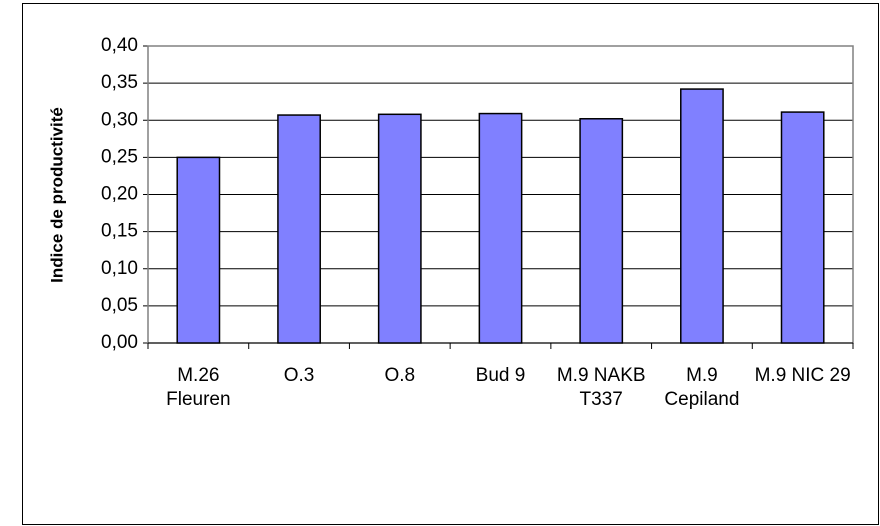 The height and width of the screenshot is (526, 880). What do you see at coordinates (299, 375) in the screenshot?
I see `x-tick-label: O.3` at bounding box center [299, 375].